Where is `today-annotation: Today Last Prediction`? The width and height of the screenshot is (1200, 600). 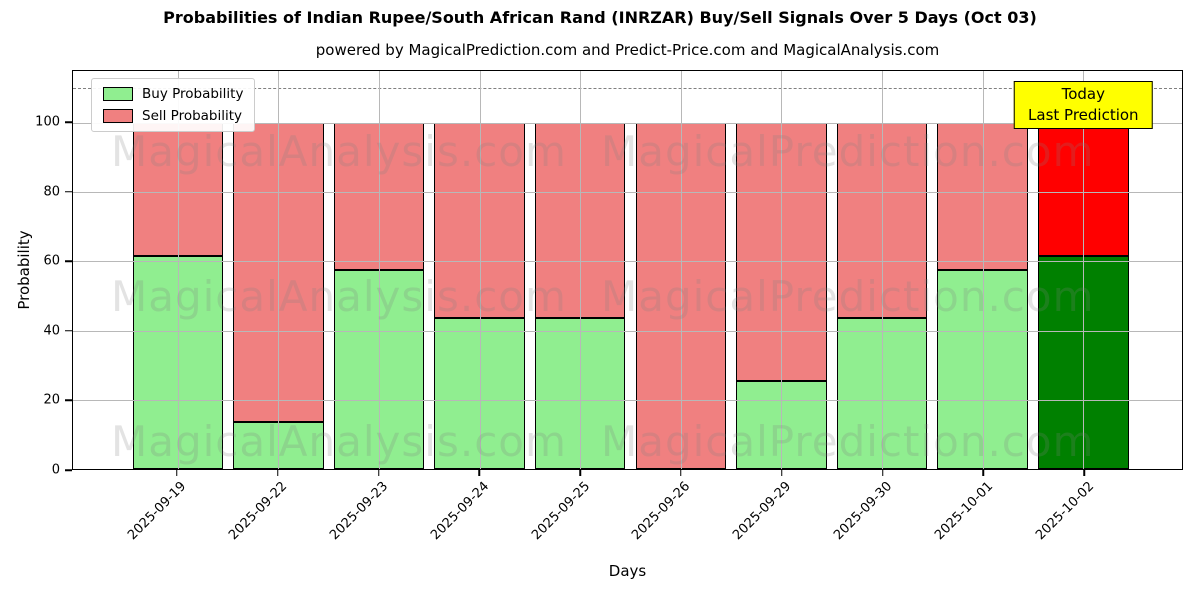
today-annotation: Today Last Prediction is located at coordinates (1083, 105).